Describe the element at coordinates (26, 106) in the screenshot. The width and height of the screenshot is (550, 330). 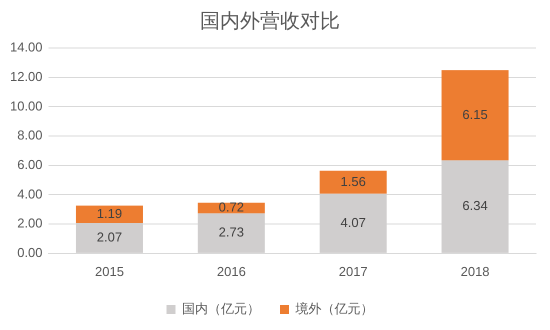
I see `y-tick-label: 10.00` at that location.